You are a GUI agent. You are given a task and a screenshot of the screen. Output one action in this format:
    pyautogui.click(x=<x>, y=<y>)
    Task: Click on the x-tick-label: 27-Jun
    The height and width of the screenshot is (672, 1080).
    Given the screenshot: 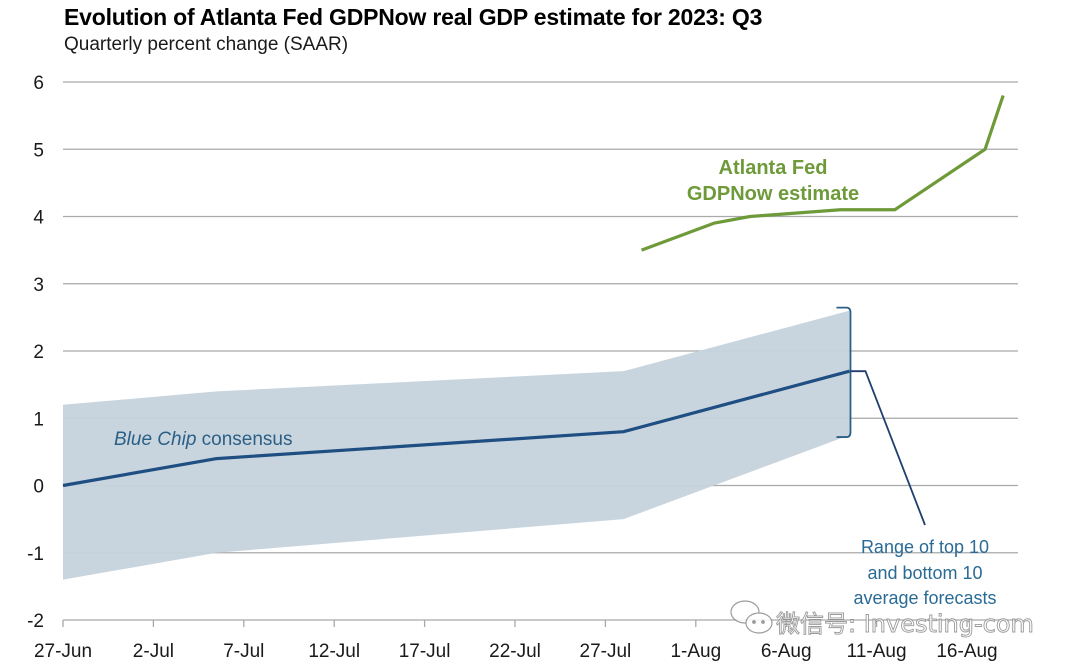 What is the action you would take?
    pyautogui.click(x=63, y=651)
    